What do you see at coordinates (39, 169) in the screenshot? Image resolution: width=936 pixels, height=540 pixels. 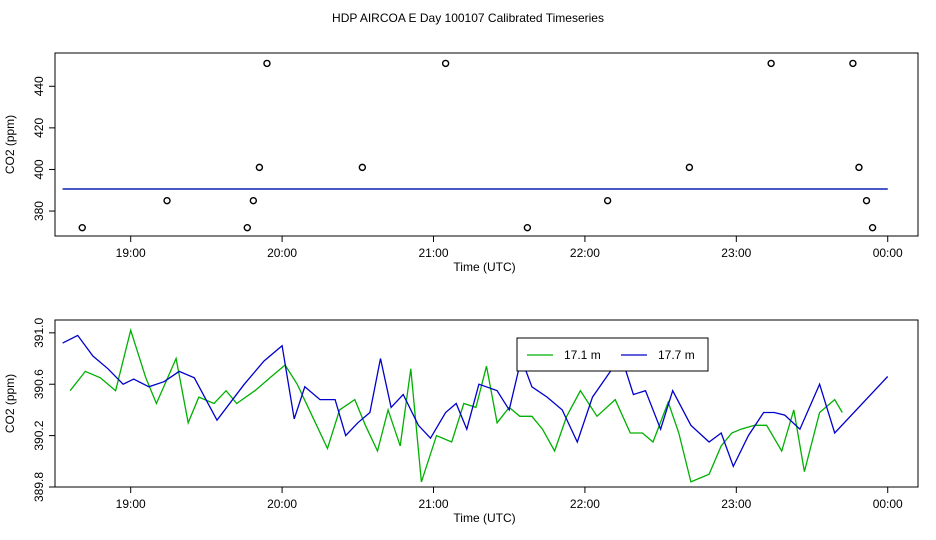 I see `y-tick-label: 400` at bounding box center [39, 169].